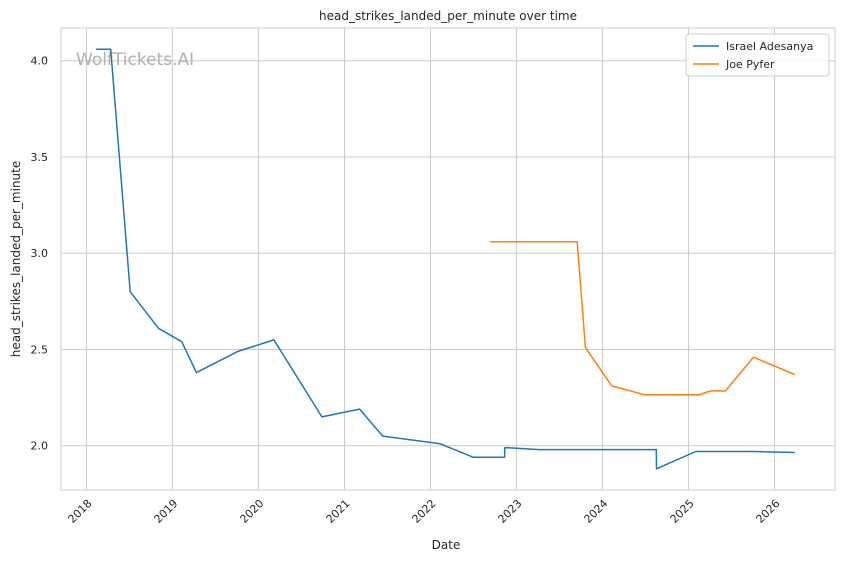 The width and height of the screenshot is (844, 561). I want to click on y-tick-label: 4.0, so click(40, 61).